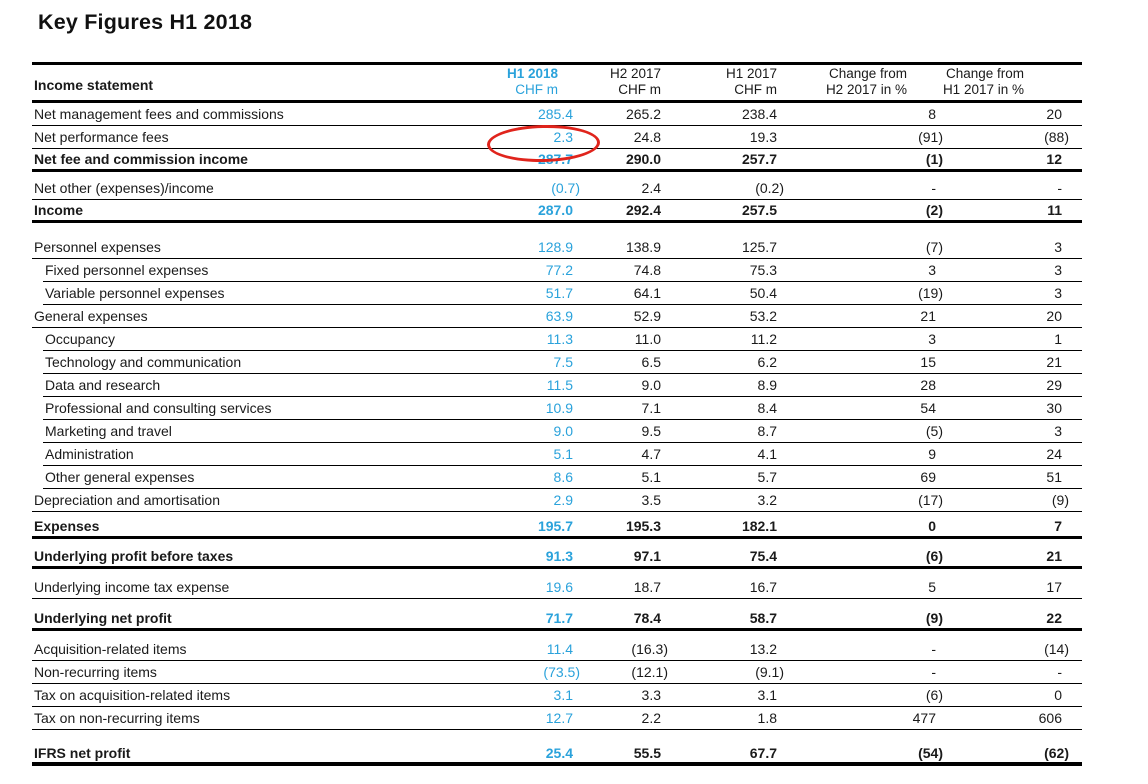  What do you see at coordinates (555, 210) in the screenshot?
I see `cell-h1-2018: 287.0` at bounding box center [555, 210].